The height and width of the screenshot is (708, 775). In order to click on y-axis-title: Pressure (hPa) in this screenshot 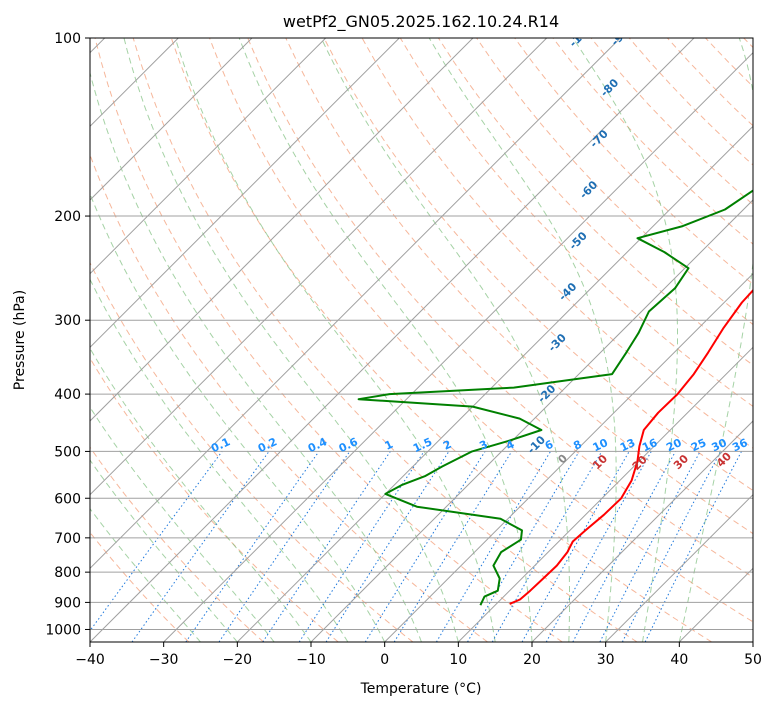, I will do `click(20, 340)`.